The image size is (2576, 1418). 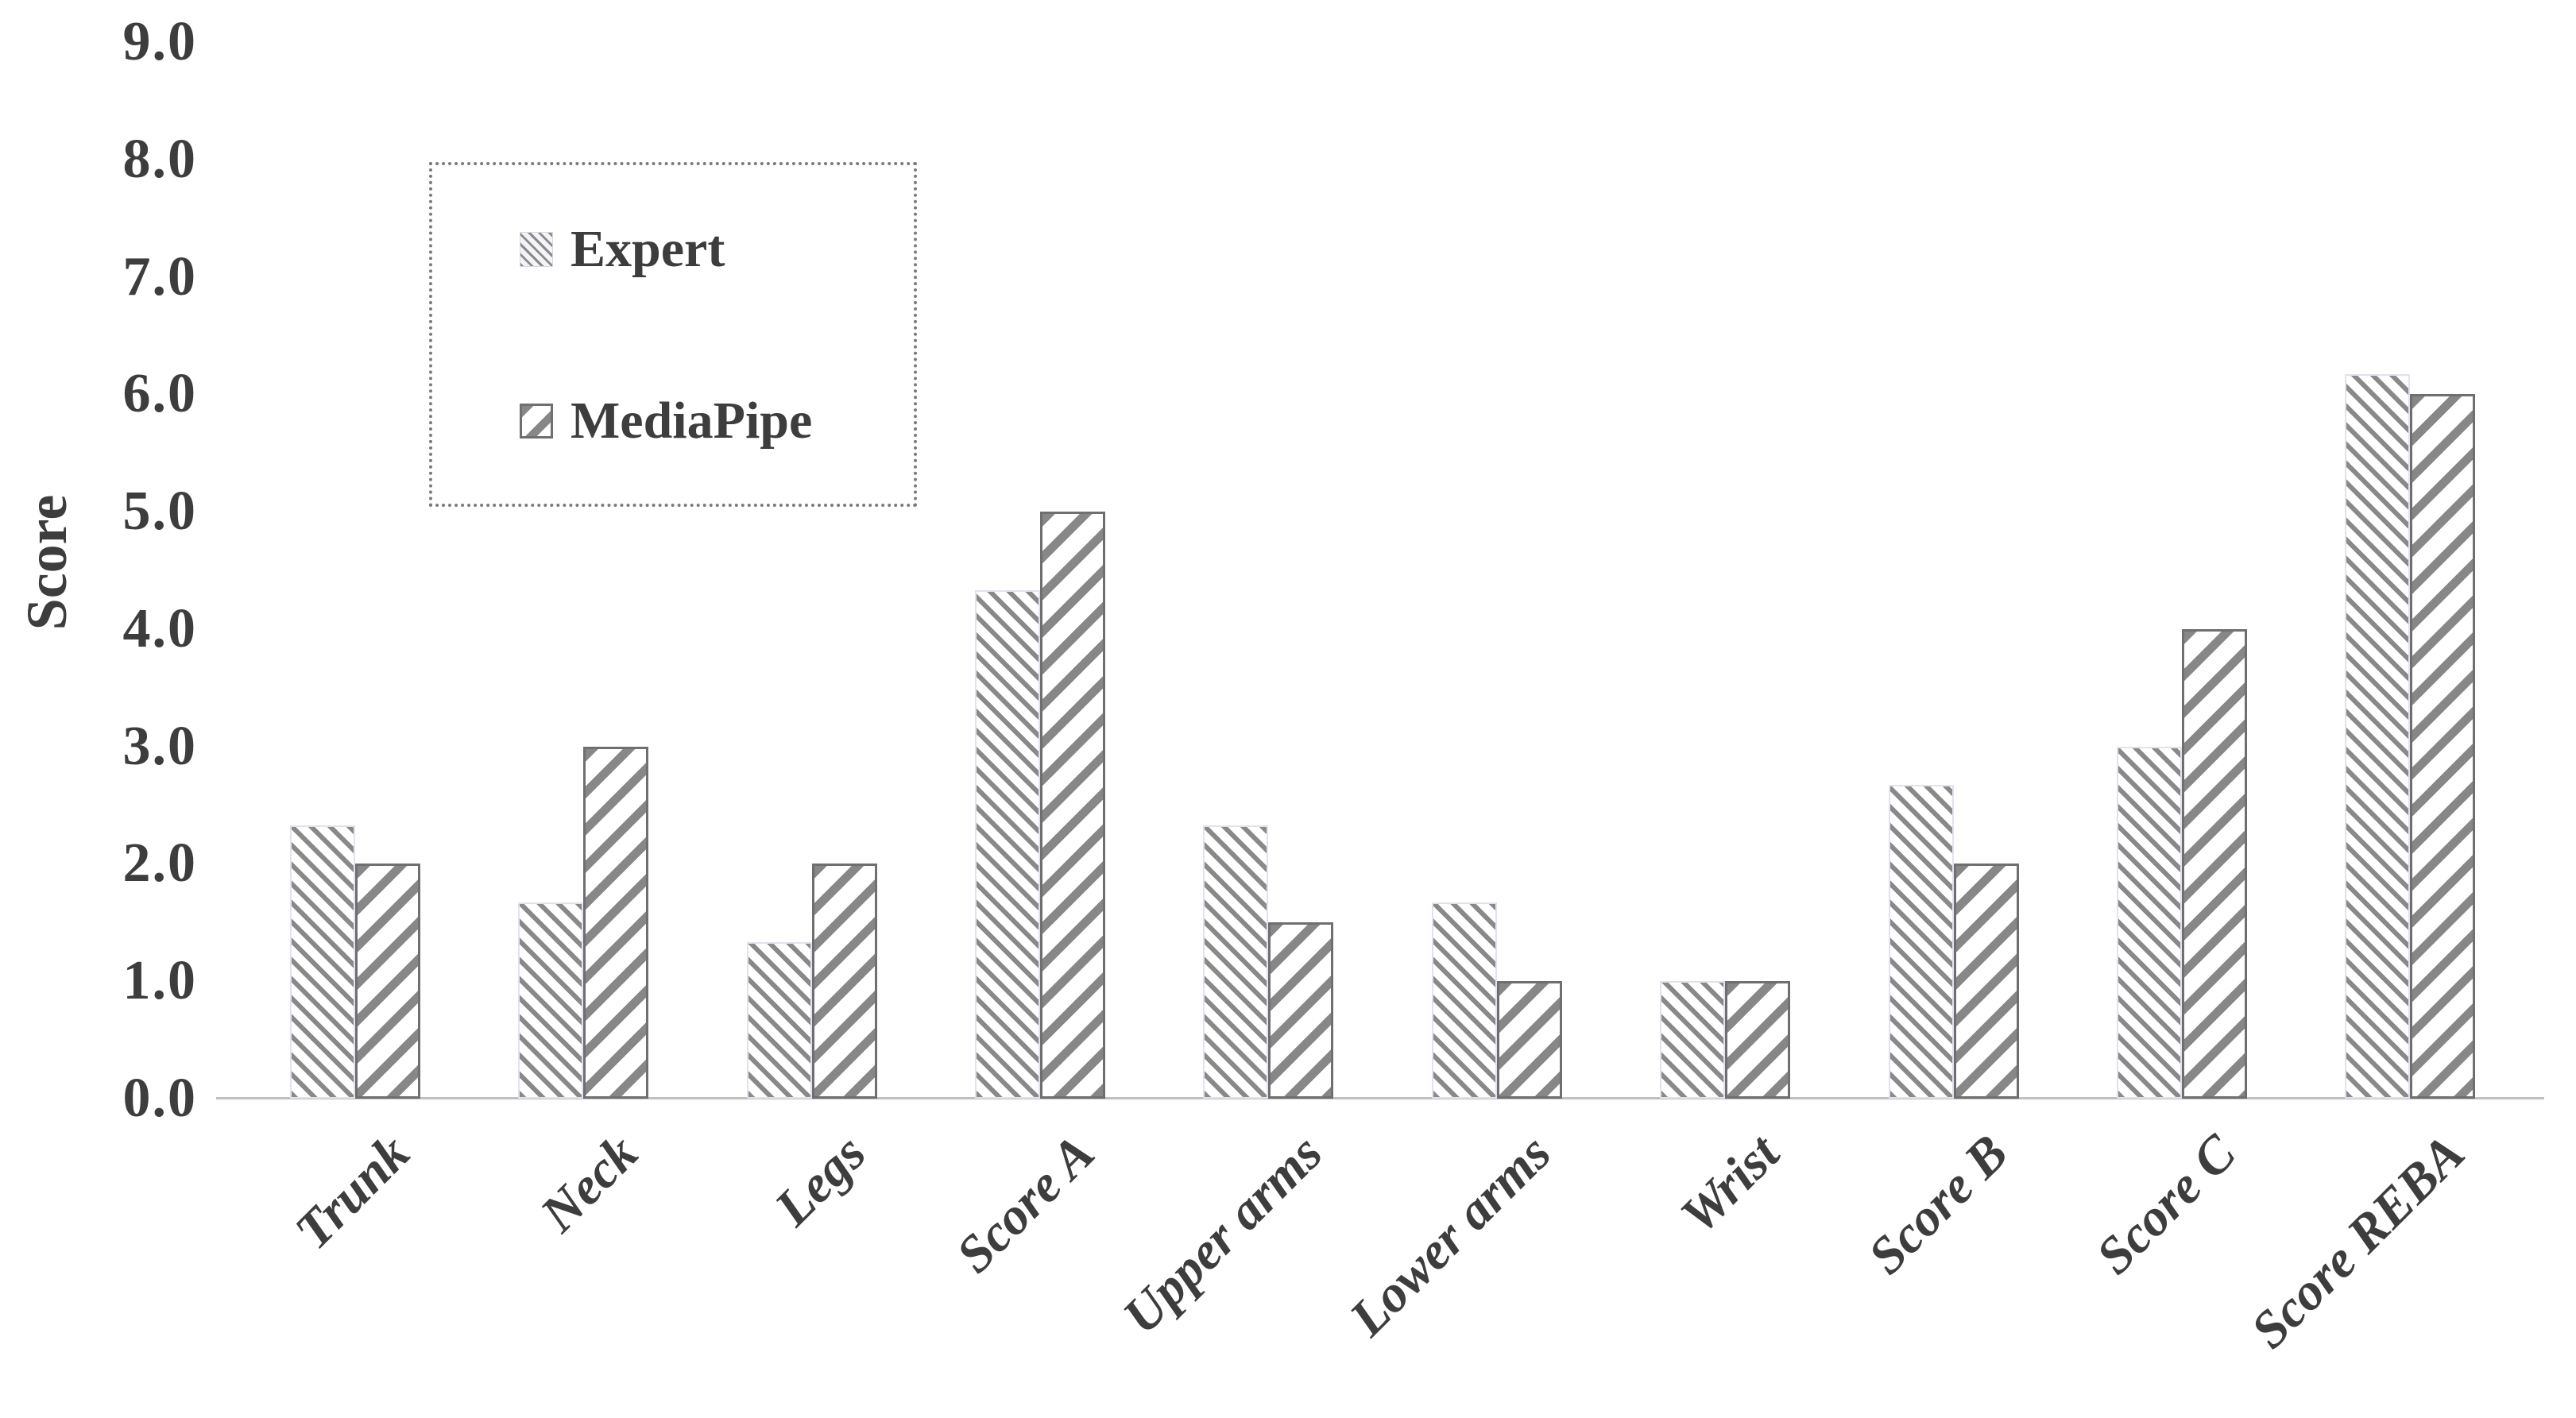 I want to click on bar-mediapipe-wrist, so click(x=1758, y=1040).